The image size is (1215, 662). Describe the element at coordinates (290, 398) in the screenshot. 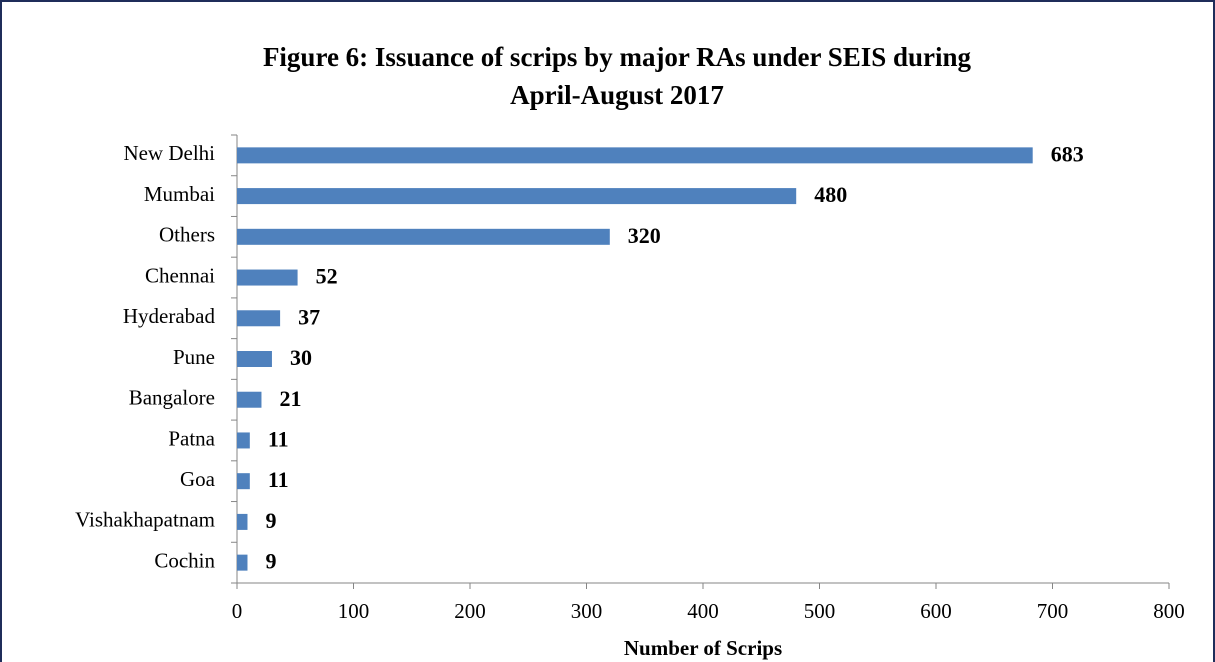

I see `value-label: 21` at that location.